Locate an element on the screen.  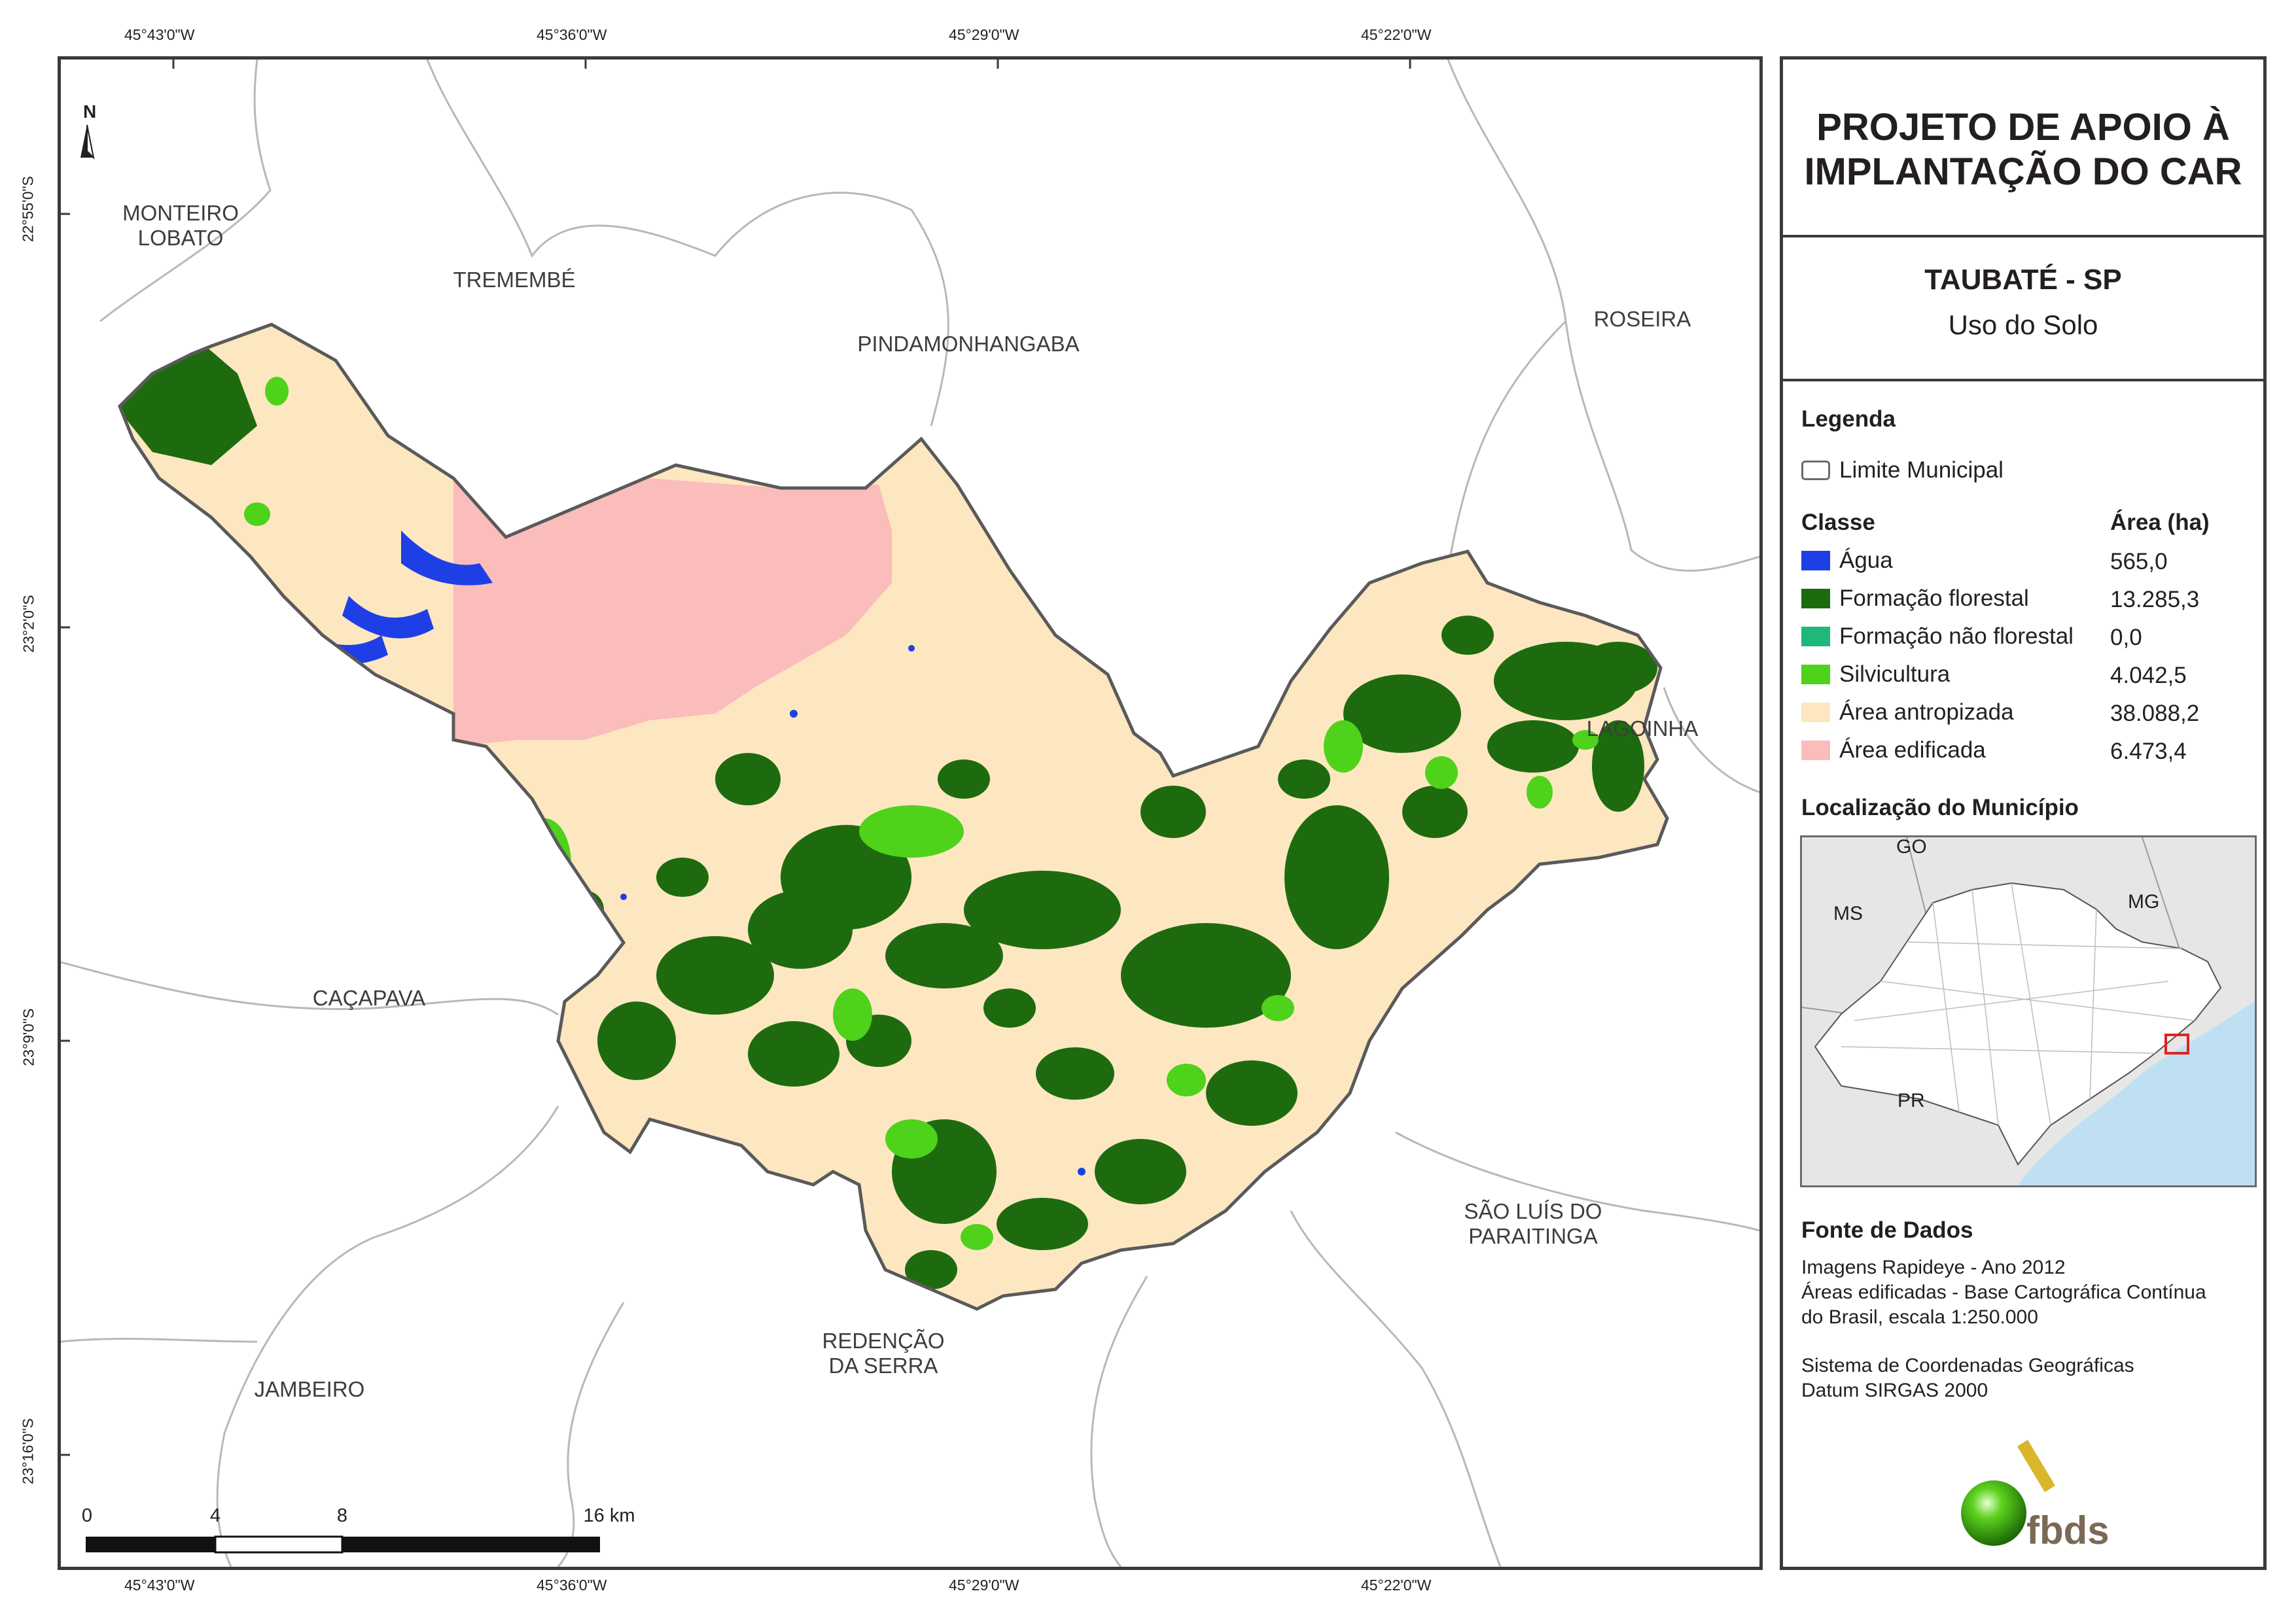
coord-bottom-2: 45°36'0"W is located at coordinates (572, 1585).